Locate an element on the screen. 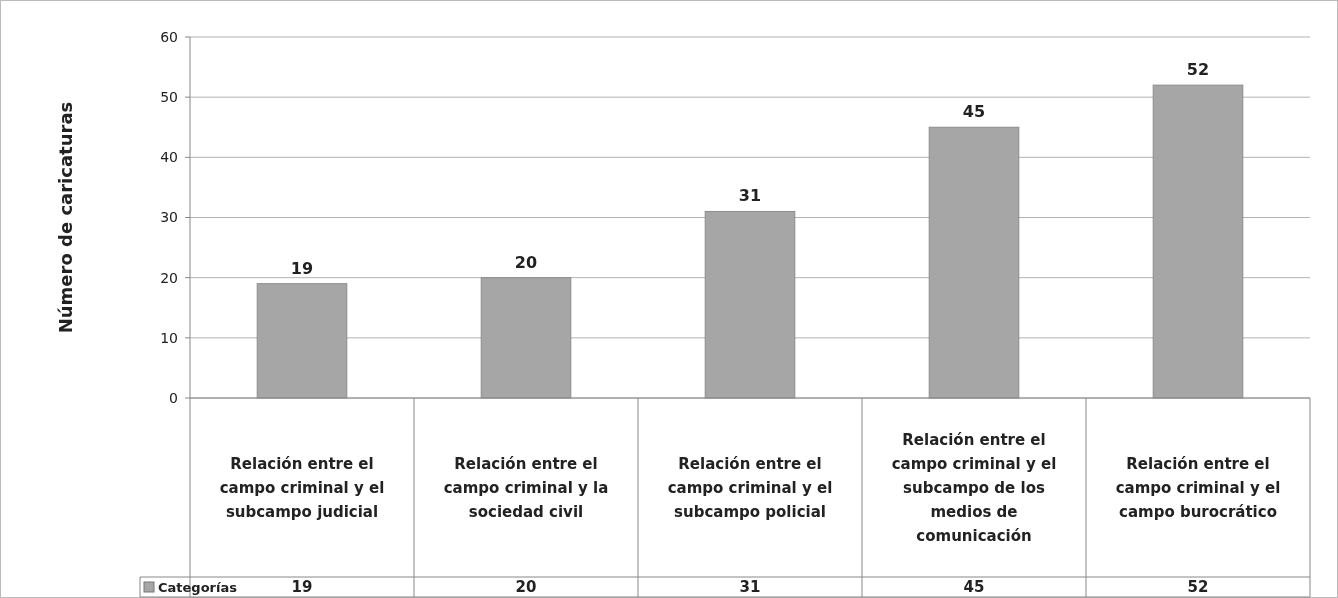 The width and height of the screenshot is (1338, 598). annotation: 19 is located at coordinates (302, 268).